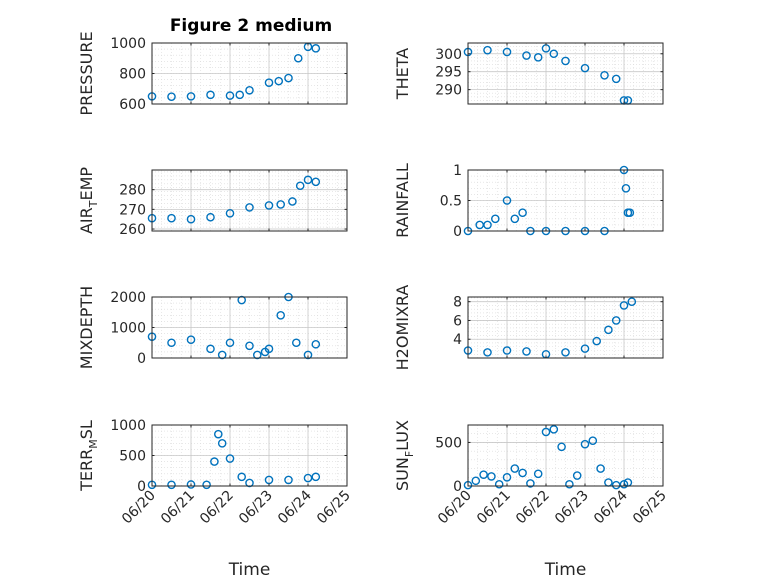  What do you see at coordinates (132, 230) in the screenshot?
I see `y-tick-label: 260` at bounding box center [132, 230].